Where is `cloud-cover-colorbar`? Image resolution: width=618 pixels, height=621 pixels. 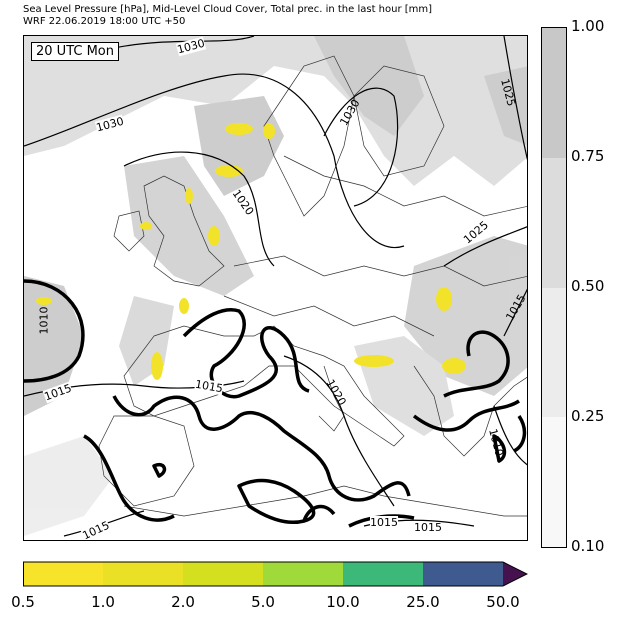 cloud-cover-colorbar is located at coordinates (554, 287).